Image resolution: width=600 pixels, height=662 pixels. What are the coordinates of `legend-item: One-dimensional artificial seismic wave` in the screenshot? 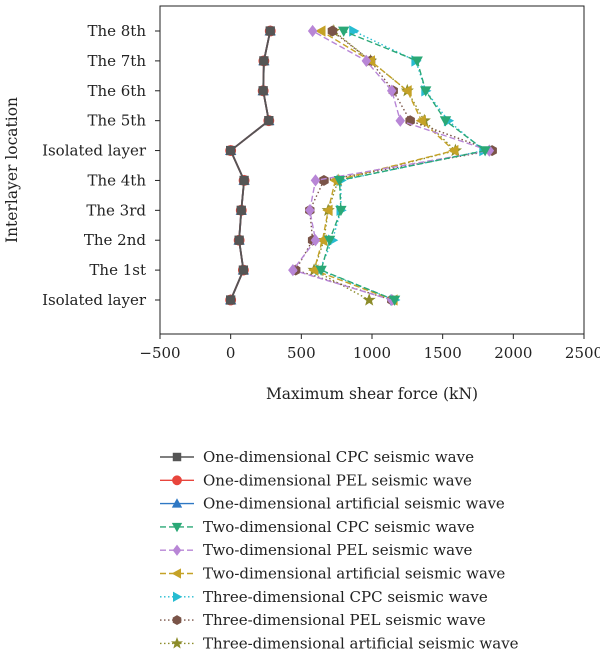 It's located at (332, 504).